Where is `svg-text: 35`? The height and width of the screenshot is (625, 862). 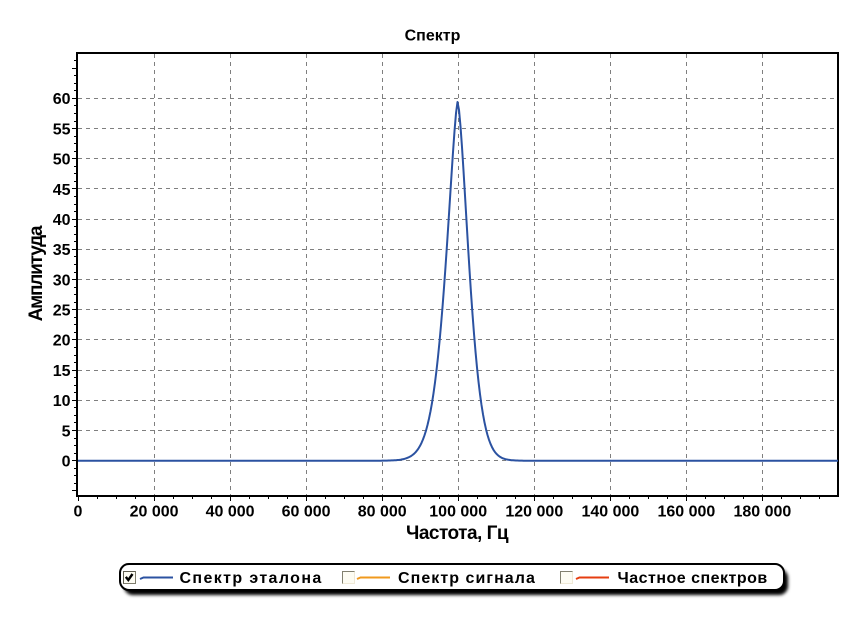
svg-text: 35 is located at coordinates (62, 250).